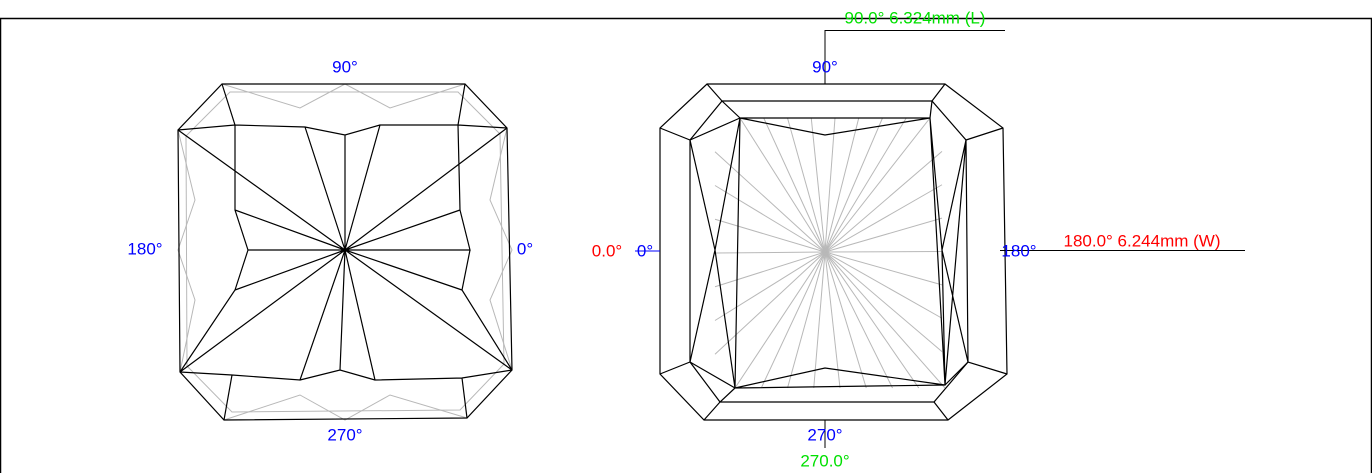  What do you see at coordinates (915, 17) in the screenshot?
I see `dimension-label: 90.0° 6.324mm (L)` at bounding box center [915, 17].